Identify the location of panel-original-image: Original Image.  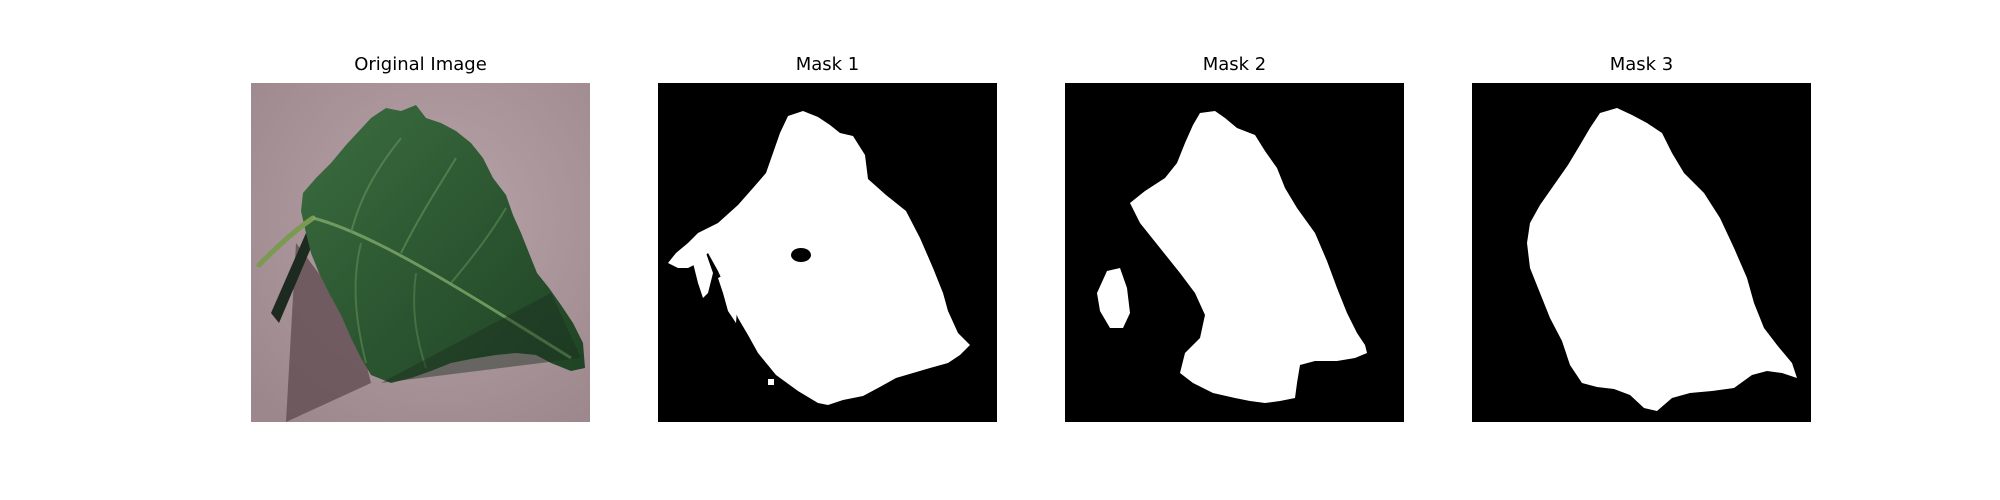
(420, 246).